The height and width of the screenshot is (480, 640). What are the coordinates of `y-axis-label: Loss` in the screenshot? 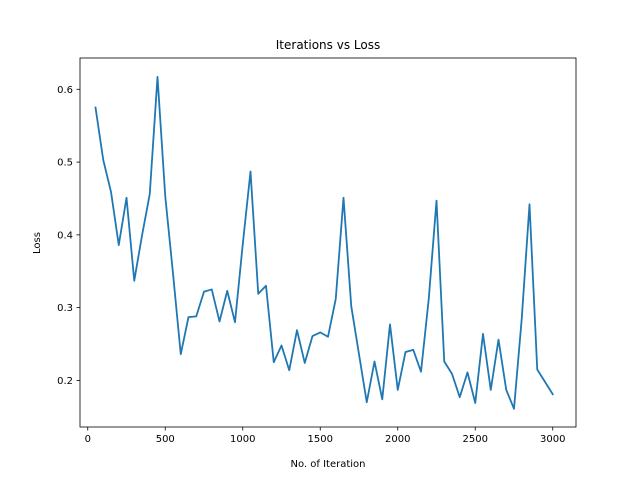 It's located at (37, 243).